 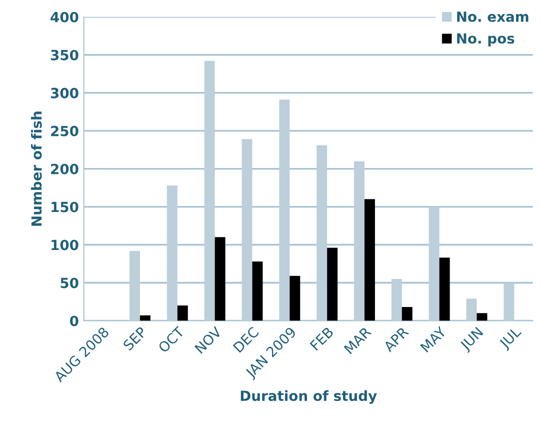 I want to click on y-tick-label: 100, so click(x=65, y=245).